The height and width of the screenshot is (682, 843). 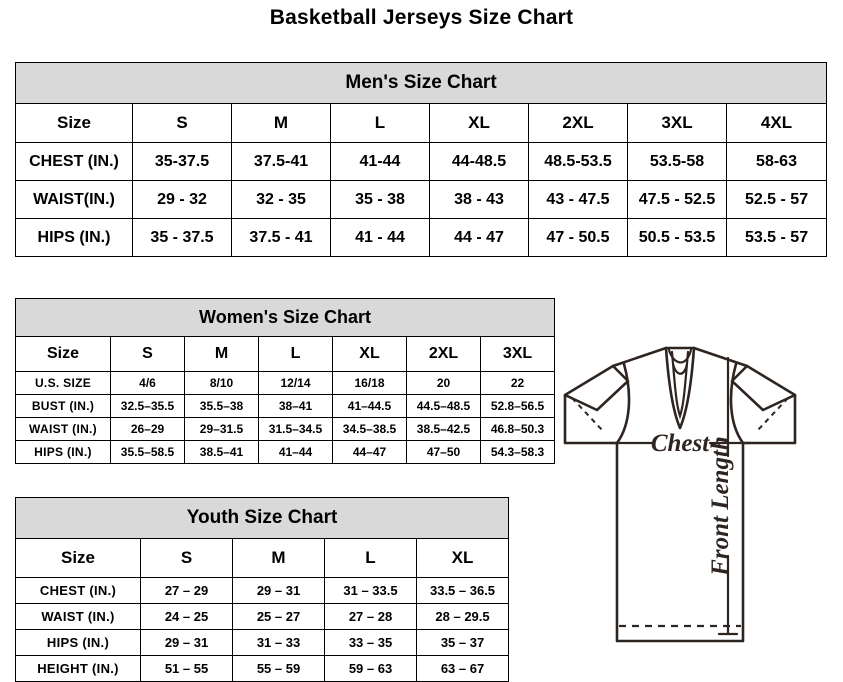 What do you see at coordinates (295, 354) in the screenshot?
I see `womens-header-l: L` at bounding box center [295, 354].